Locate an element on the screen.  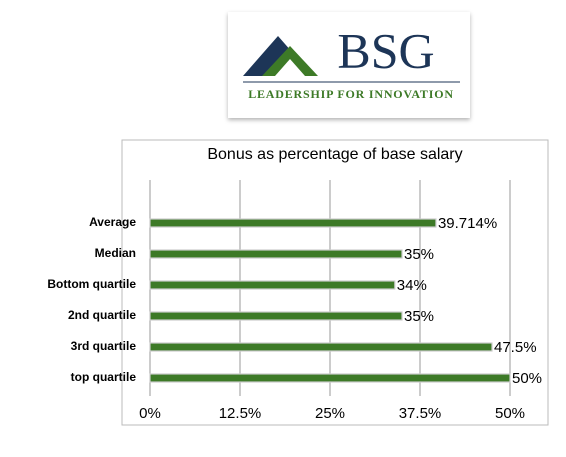
value-label: 34% is located at coordinates (412, 285).